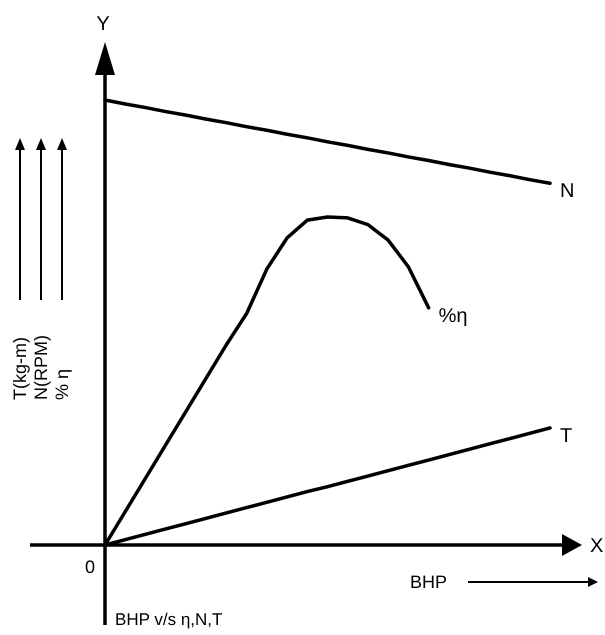  What do you see at coordinates (41, 367) in the screenshot?
I see `text: N(RPM)` at bounding box center [41, 367].